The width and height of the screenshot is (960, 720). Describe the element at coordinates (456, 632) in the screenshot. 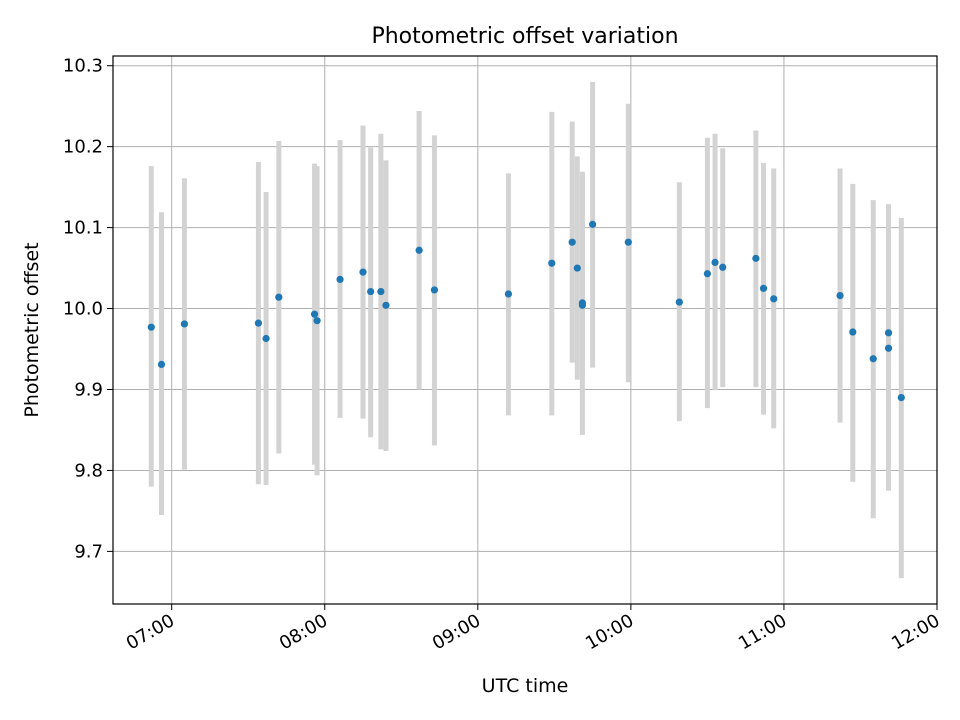

I see `x-tick-label: 09:00` at that location.